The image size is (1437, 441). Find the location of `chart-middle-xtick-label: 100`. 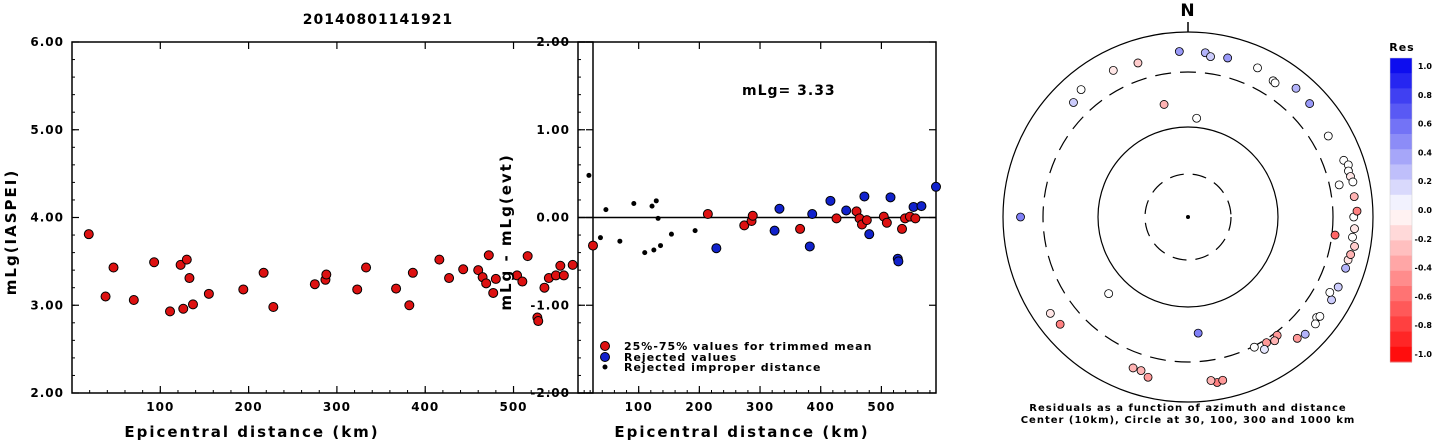

chart-middle-xtick-label: 100 is located at coordinates (639, 407).